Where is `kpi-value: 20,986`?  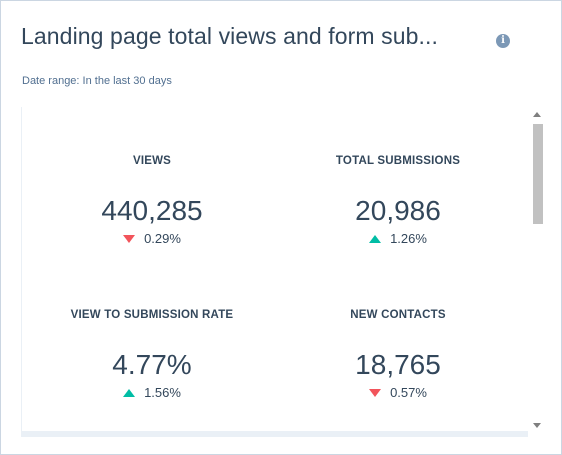 kpi-value: 20,986 is located at coordinates (398, 210).